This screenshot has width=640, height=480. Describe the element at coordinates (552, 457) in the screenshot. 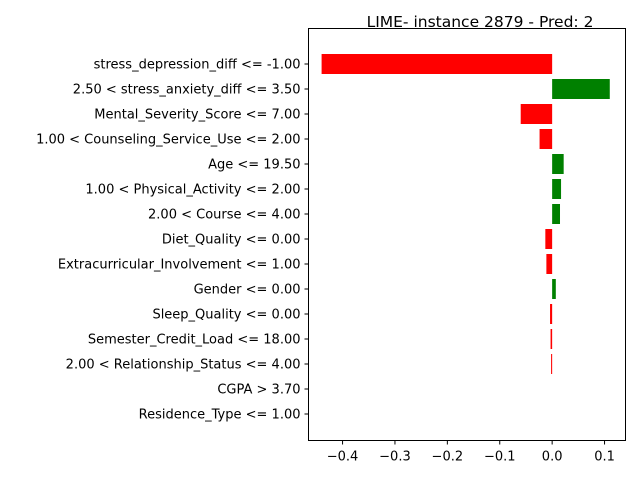

I see `x-tick-label-4: 0.0` at that location.